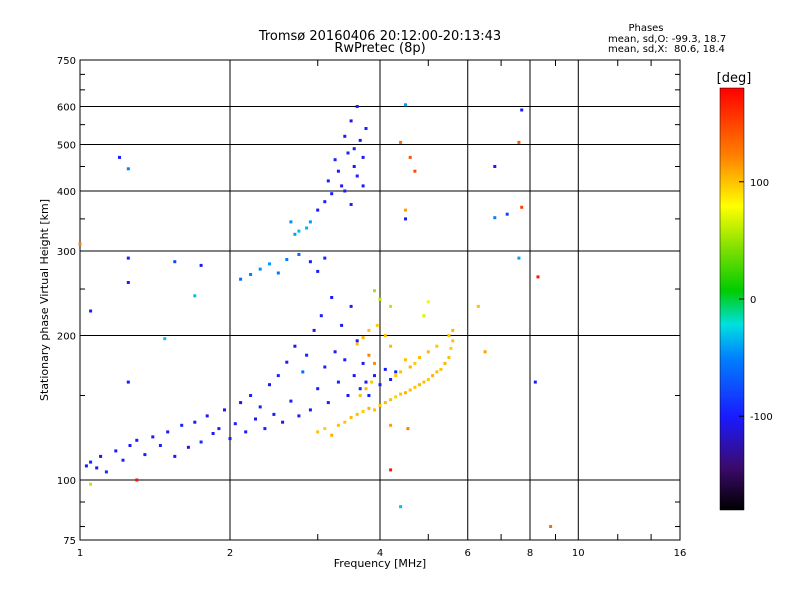 This screenshot has width=800, height=600. Describe the element at coordinates (44, 300) in the screenshot. I see `y-axis-label: Stationary phase Virtual Height [km]` at that location.